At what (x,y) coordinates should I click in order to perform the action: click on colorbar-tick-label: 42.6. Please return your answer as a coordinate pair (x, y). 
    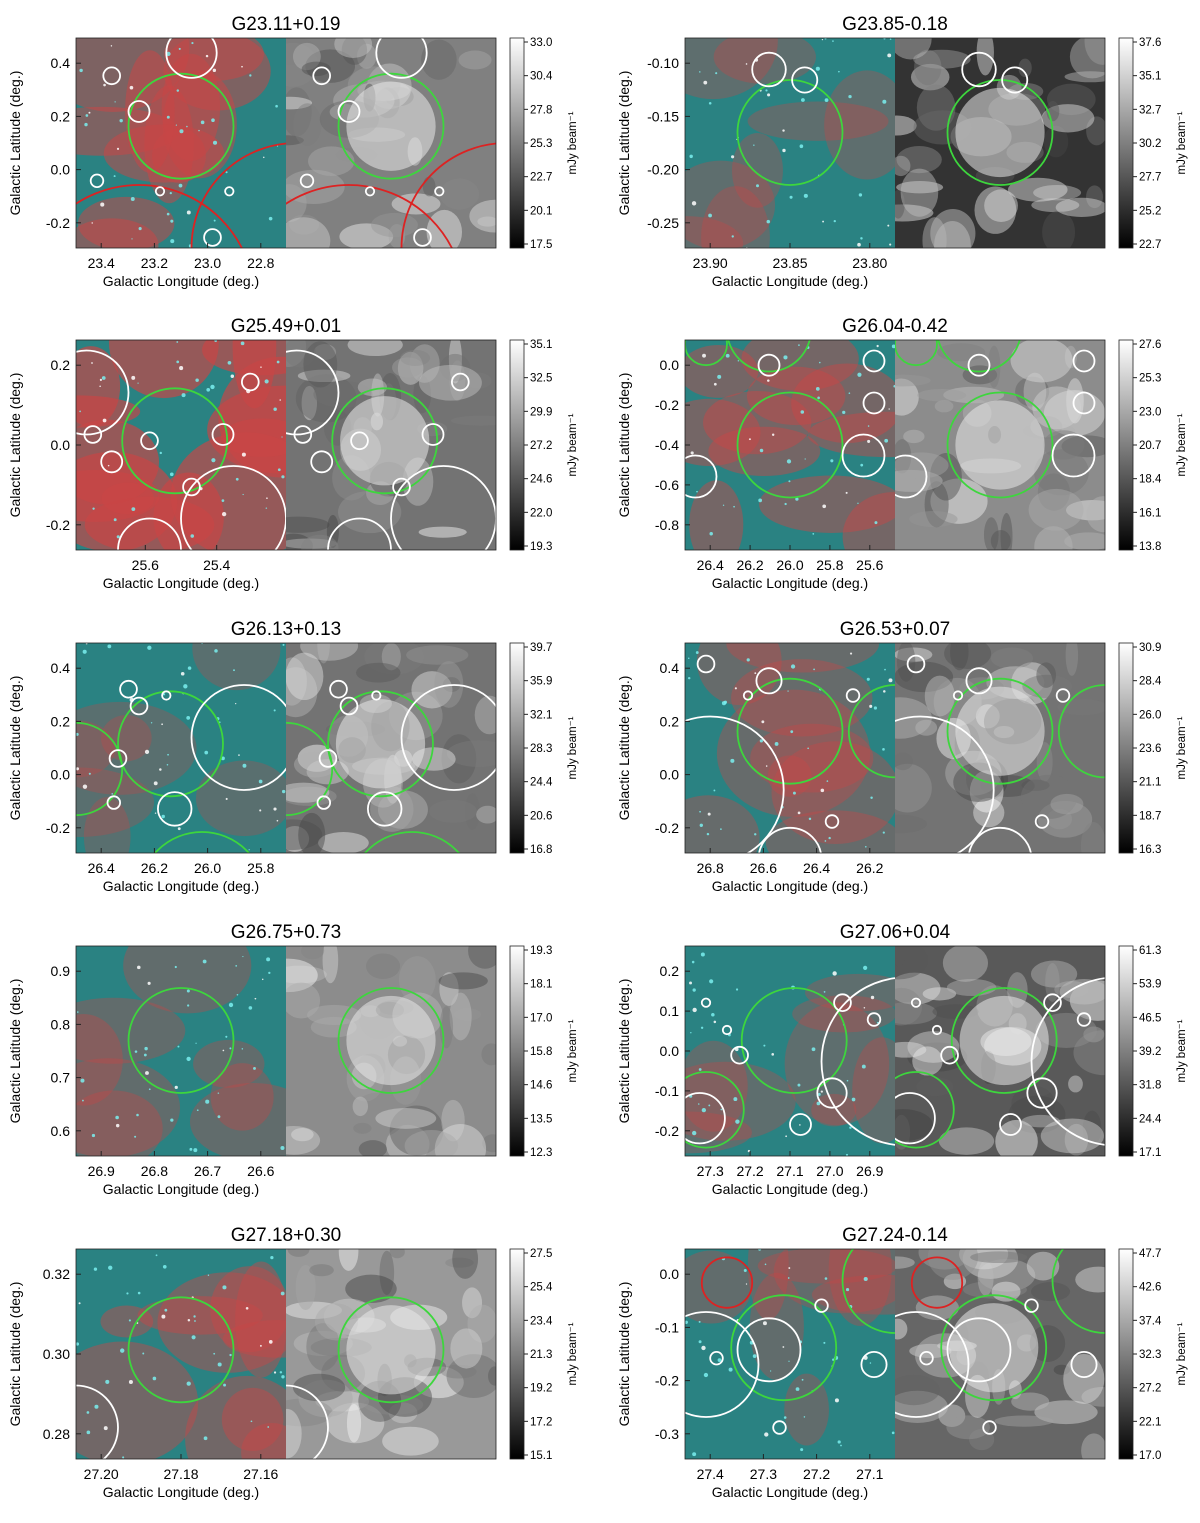
    Looking at the image, I should click on (1150, 1288).